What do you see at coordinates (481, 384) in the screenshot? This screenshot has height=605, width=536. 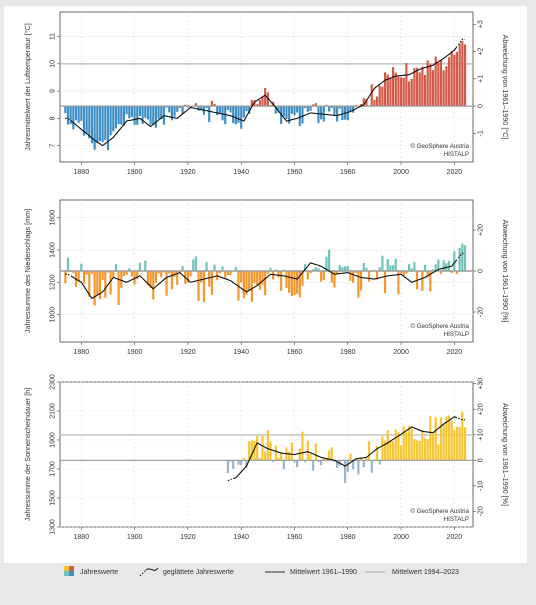 I see `y2-tick-label: +30` at bounding box center [481, 384].